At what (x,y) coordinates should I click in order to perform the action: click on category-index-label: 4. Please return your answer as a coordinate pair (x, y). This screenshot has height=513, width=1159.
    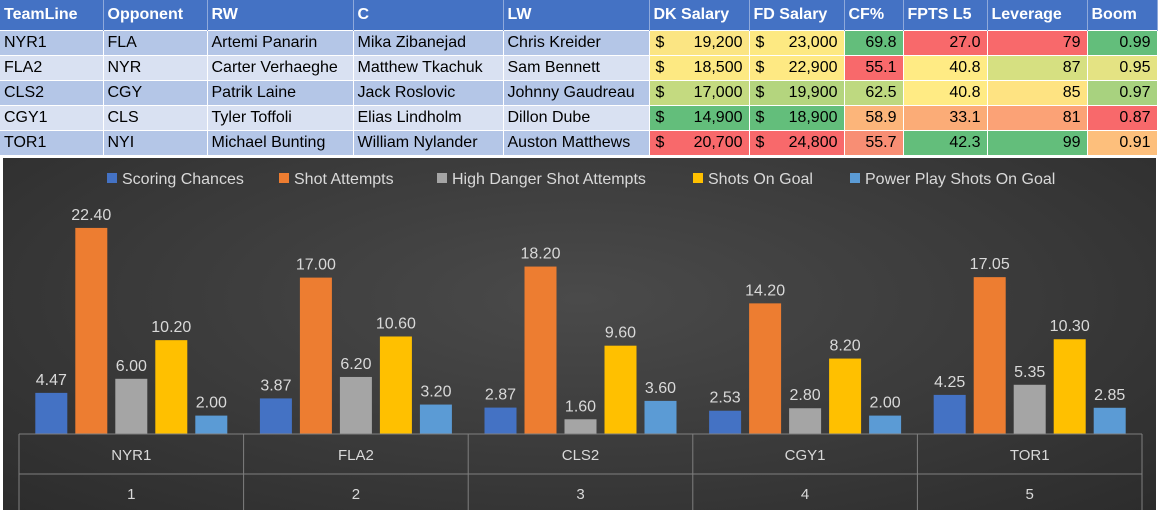
    Looking at the image, I should click on (805, 494).